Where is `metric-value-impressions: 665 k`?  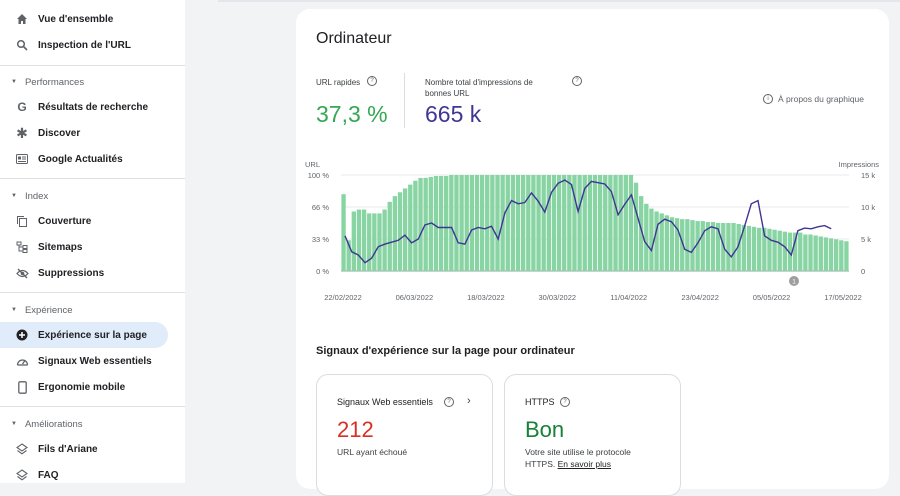 metric-value-impressions: 665 k is located at coordinates (453, 114).